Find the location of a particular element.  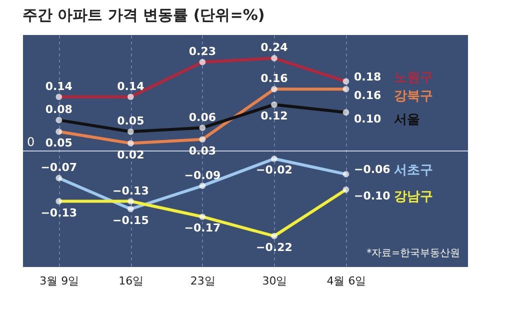

data-label: −0.17 is located at coordinates (202, 228).